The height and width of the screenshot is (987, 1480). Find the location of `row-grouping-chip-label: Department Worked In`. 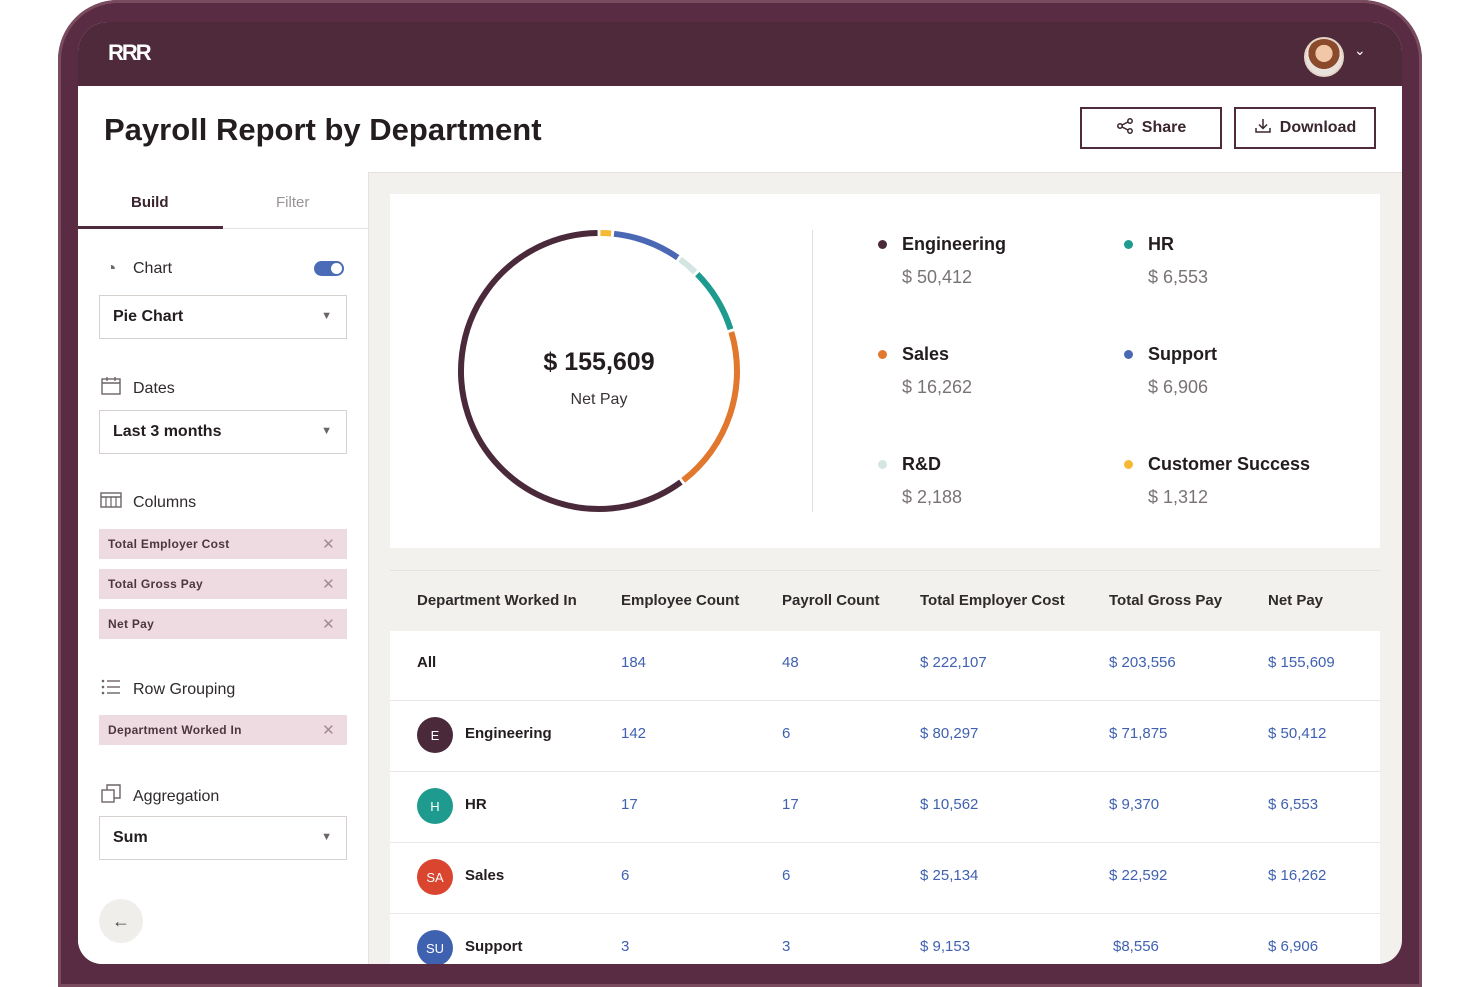

row-grouping-chip-label: Department Worked In is located at coordinates (175, 730).